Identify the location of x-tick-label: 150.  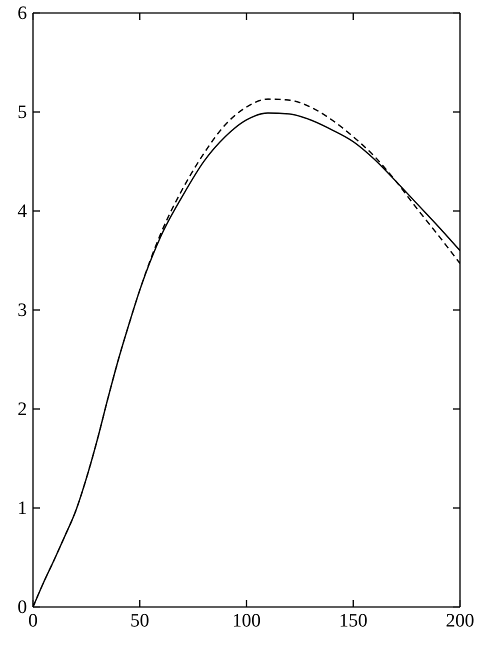
(353, 621).